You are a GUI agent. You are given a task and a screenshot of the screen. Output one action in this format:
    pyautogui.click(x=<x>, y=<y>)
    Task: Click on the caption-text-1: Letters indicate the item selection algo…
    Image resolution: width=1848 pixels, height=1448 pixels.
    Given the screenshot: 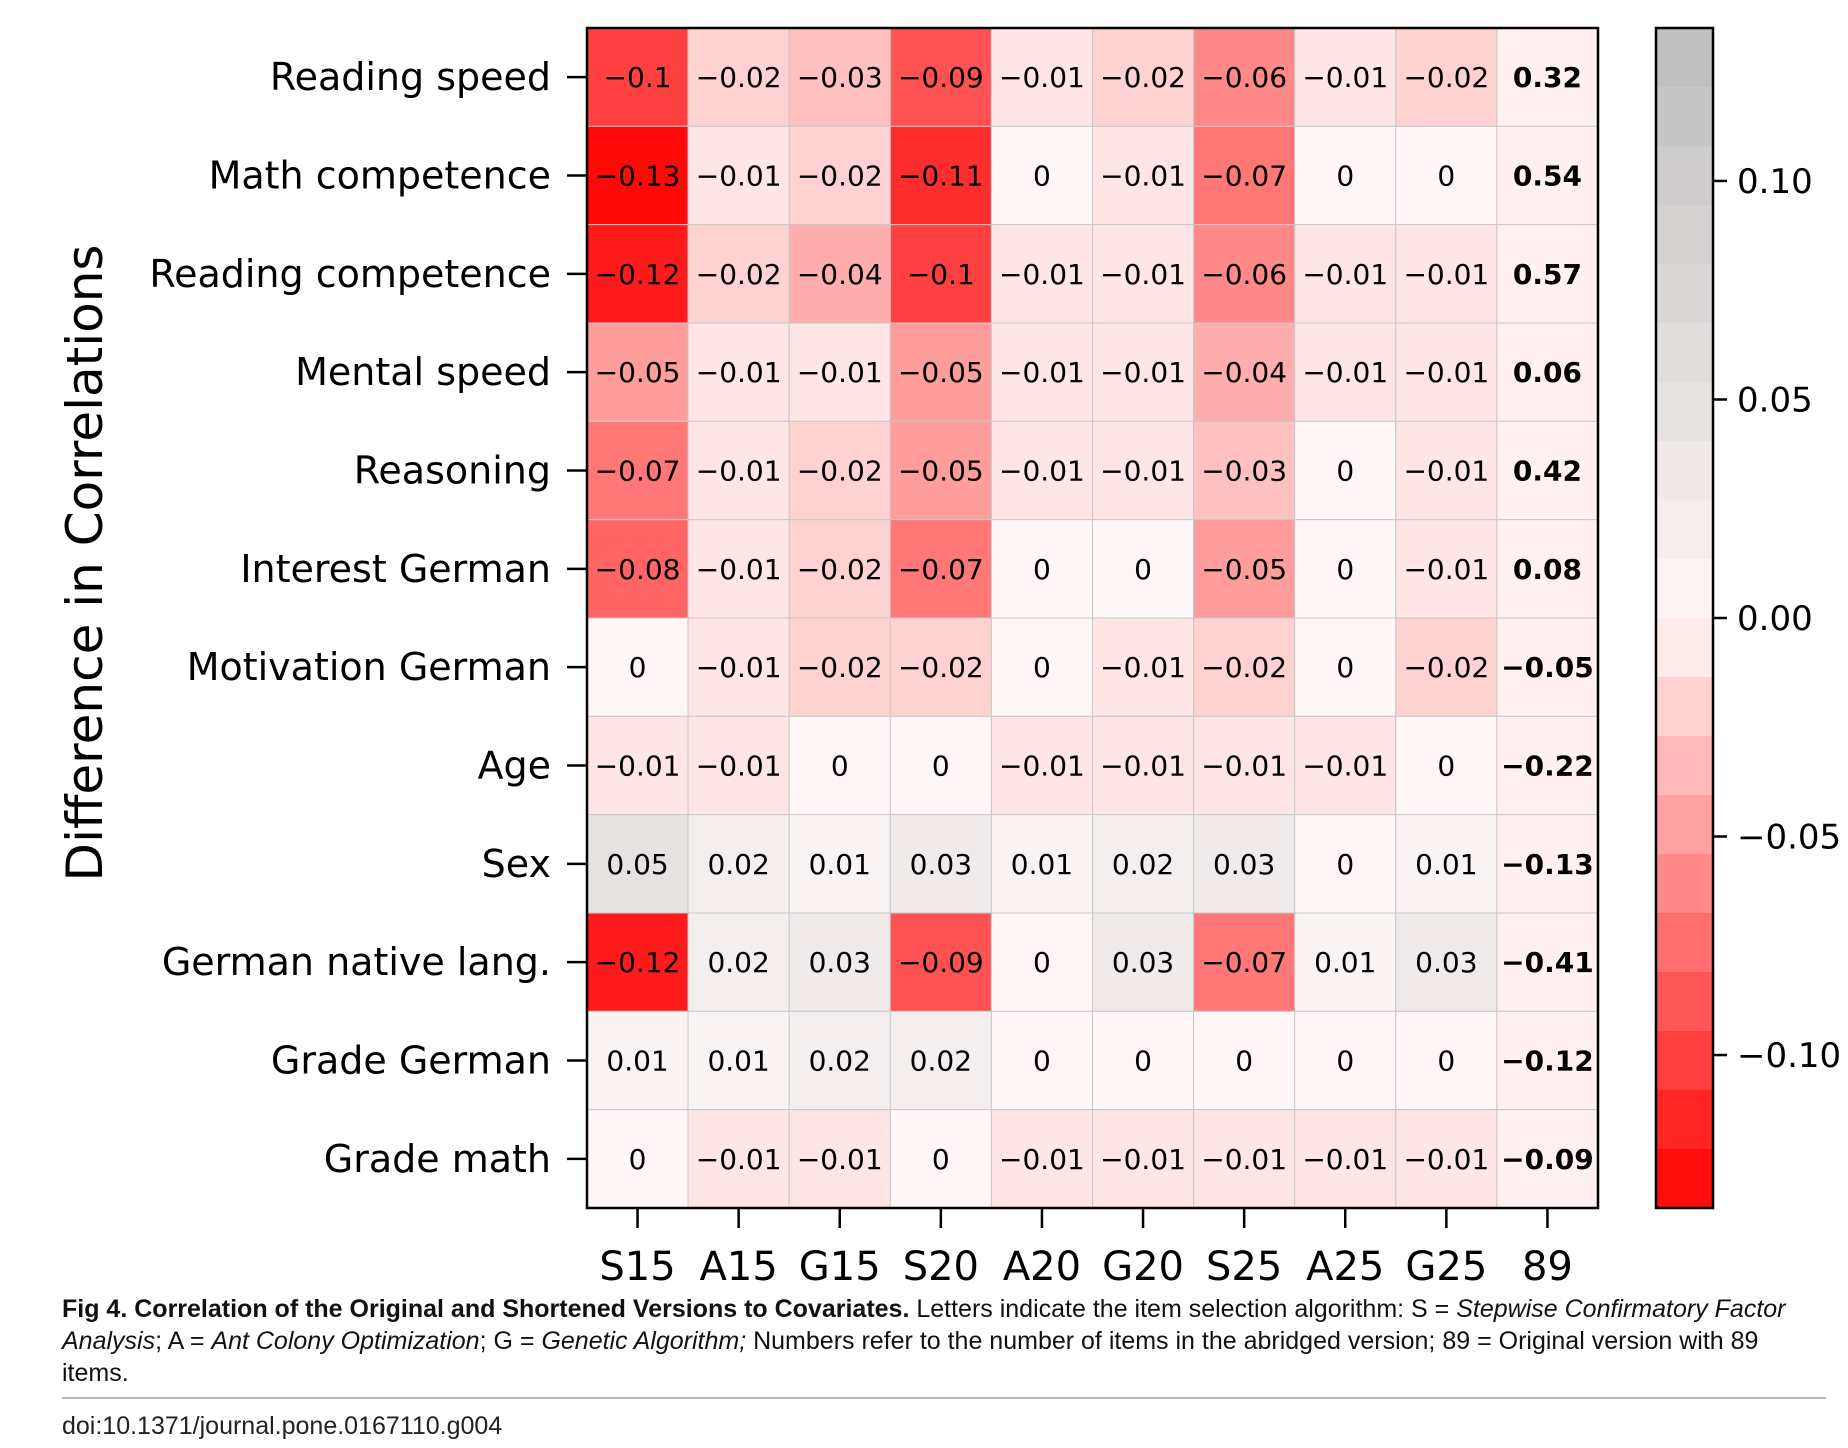 What is the action you would take?
    pyautogui.click(x=1183, y=1309)
    